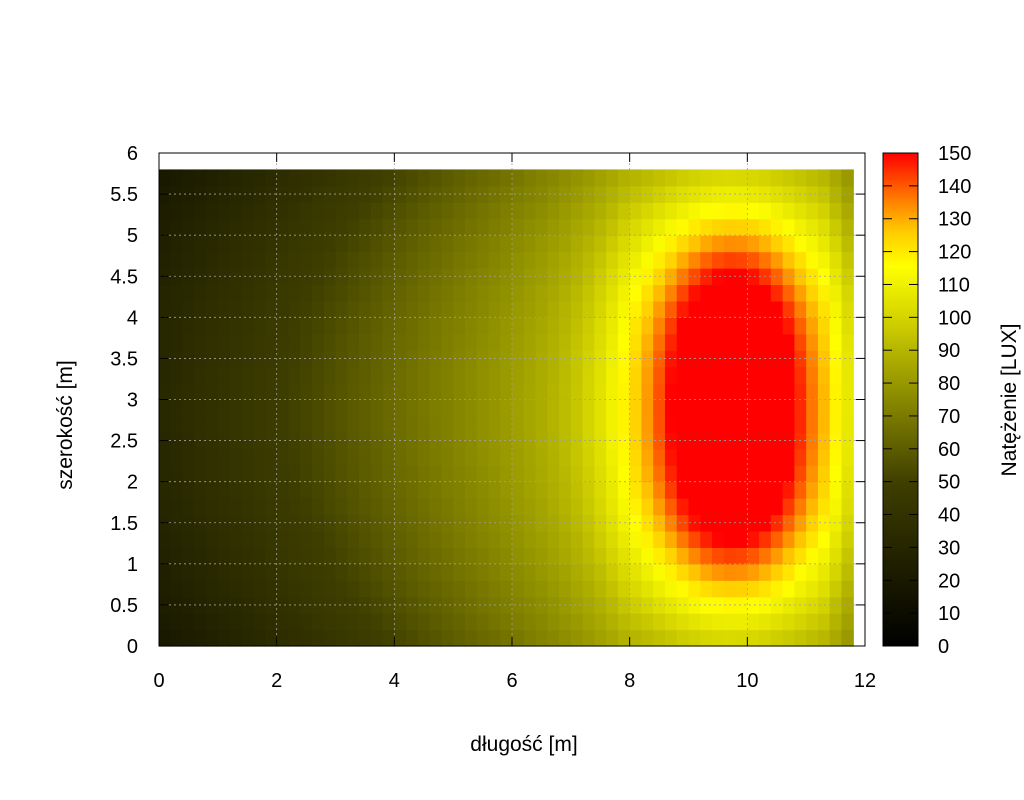  What do you see at coordinates (954, 154) in the screenshot?
I see `colorbar-tick-label: 150` at bounding box center [954, 154].